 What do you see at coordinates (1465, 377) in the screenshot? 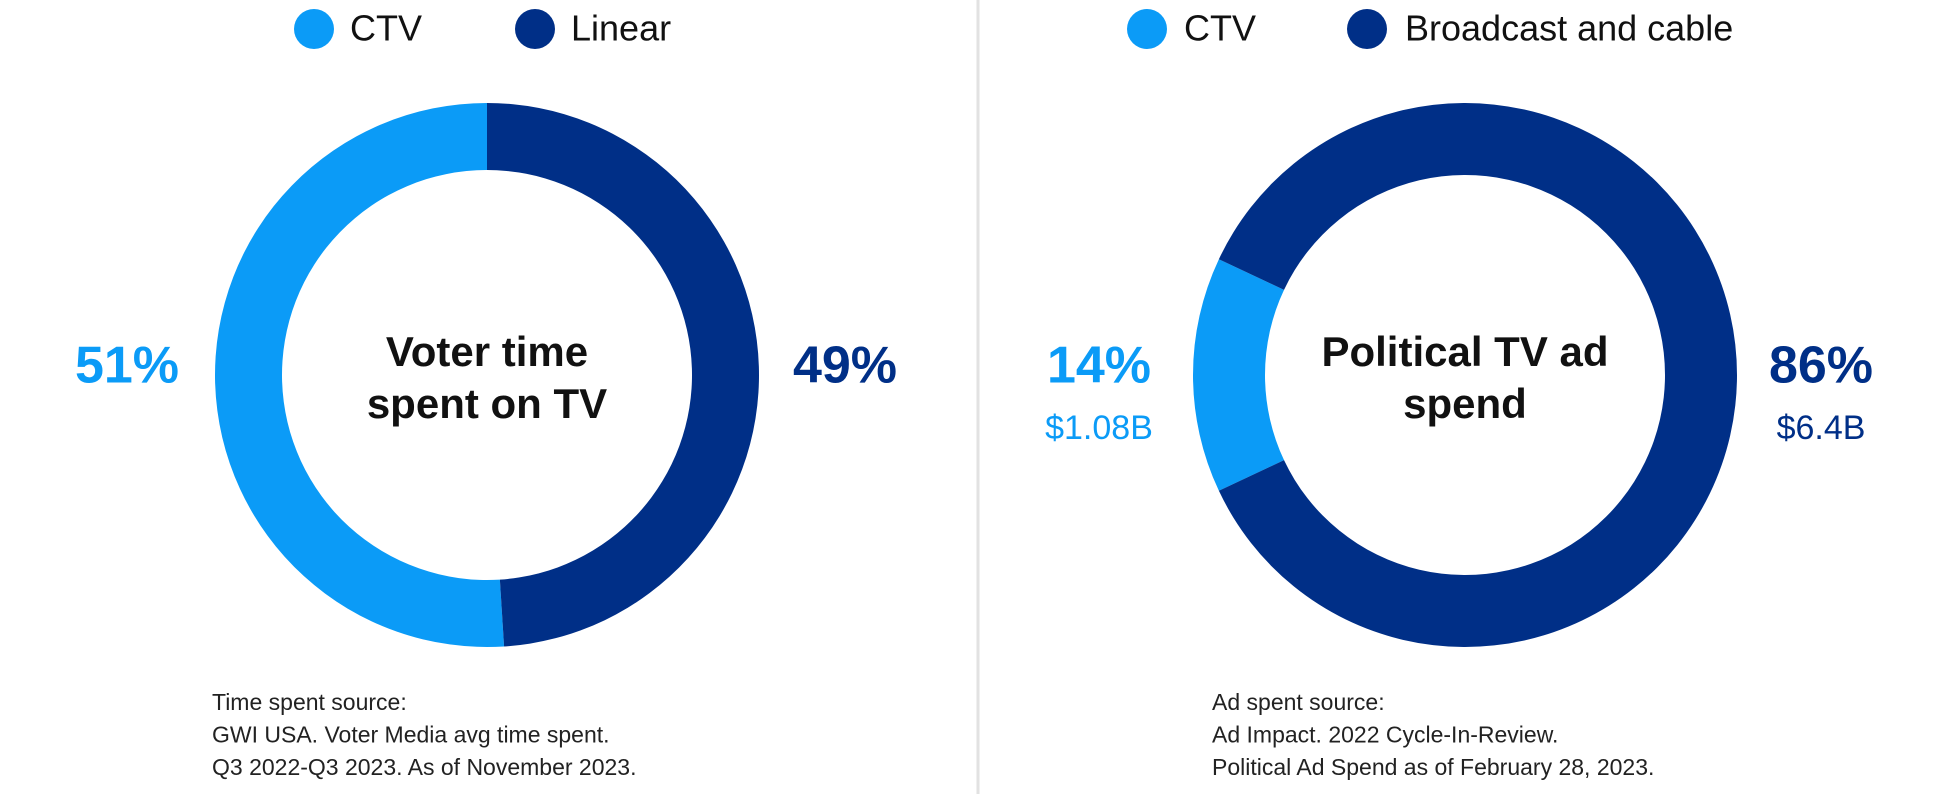
I see `center-title: Political TV ad spend` at bounding box center [1465, 377].